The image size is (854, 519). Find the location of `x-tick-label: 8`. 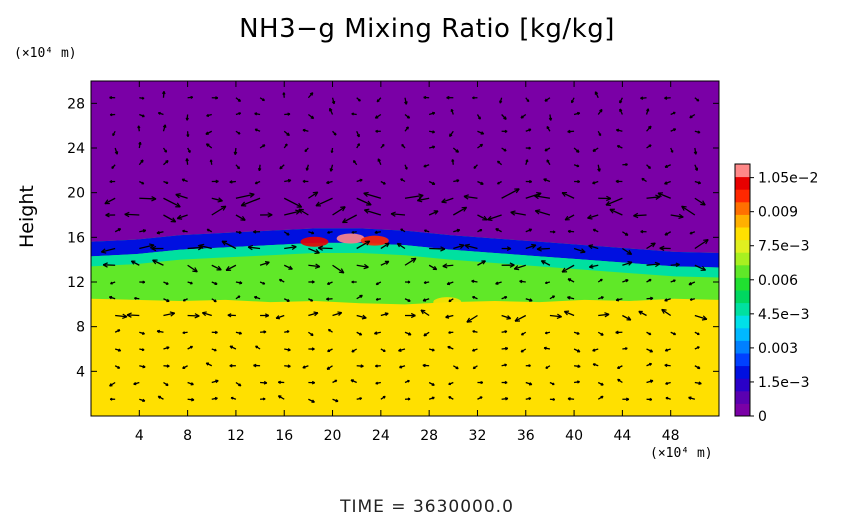

x-tick-label: 8 is located at coordinates (187, 436).